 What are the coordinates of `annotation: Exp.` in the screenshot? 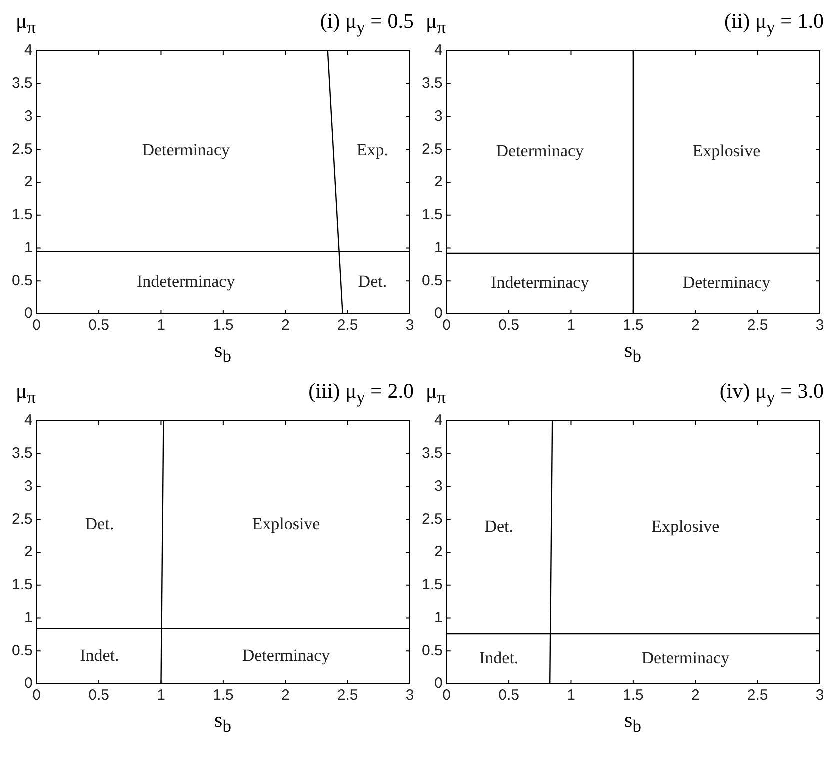 It's located at (372, 150).